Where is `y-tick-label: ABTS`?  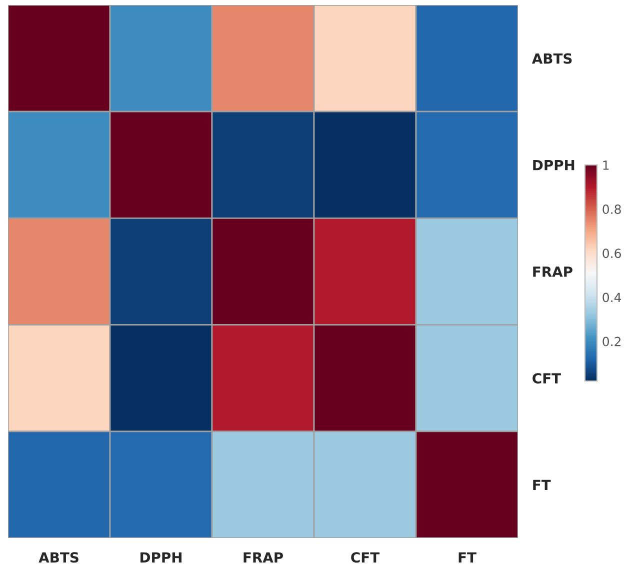
y-tick-label: ABTS is located at coordinates (552, 58).